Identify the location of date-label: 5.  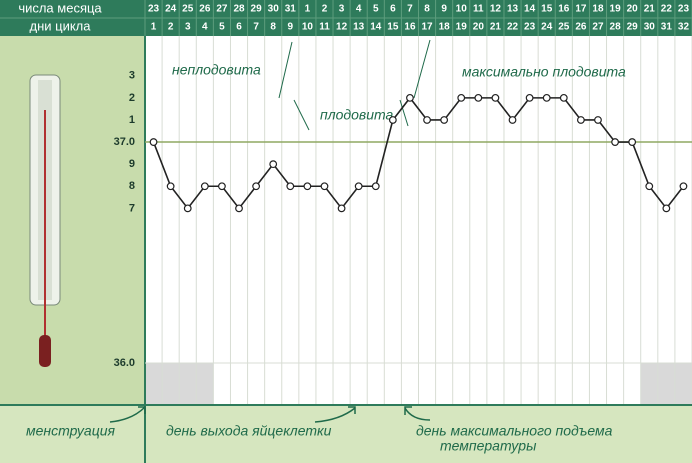
(376, 9).